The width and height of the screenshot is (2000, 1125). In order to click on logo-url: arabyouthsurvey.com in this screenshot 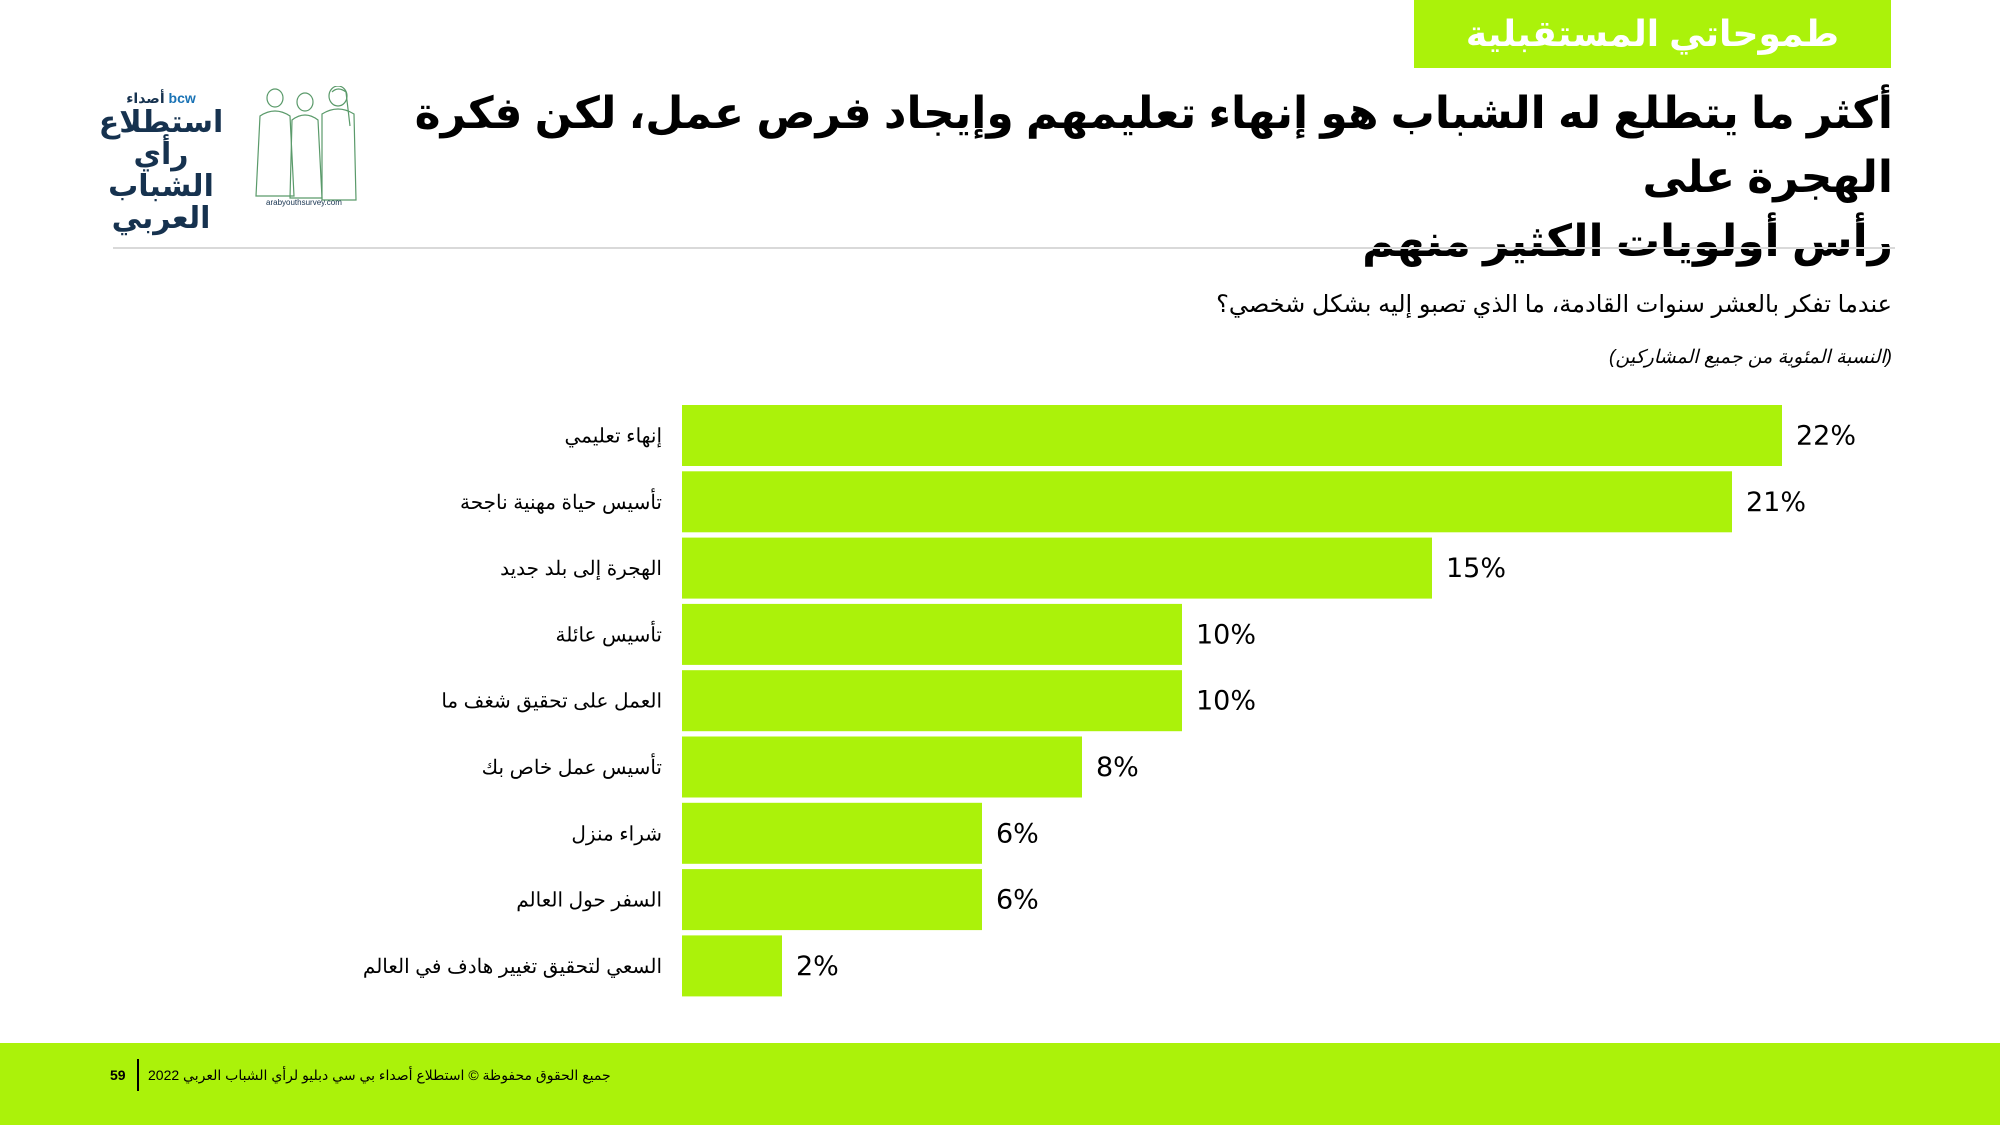, I will do `click(304, 202)`.